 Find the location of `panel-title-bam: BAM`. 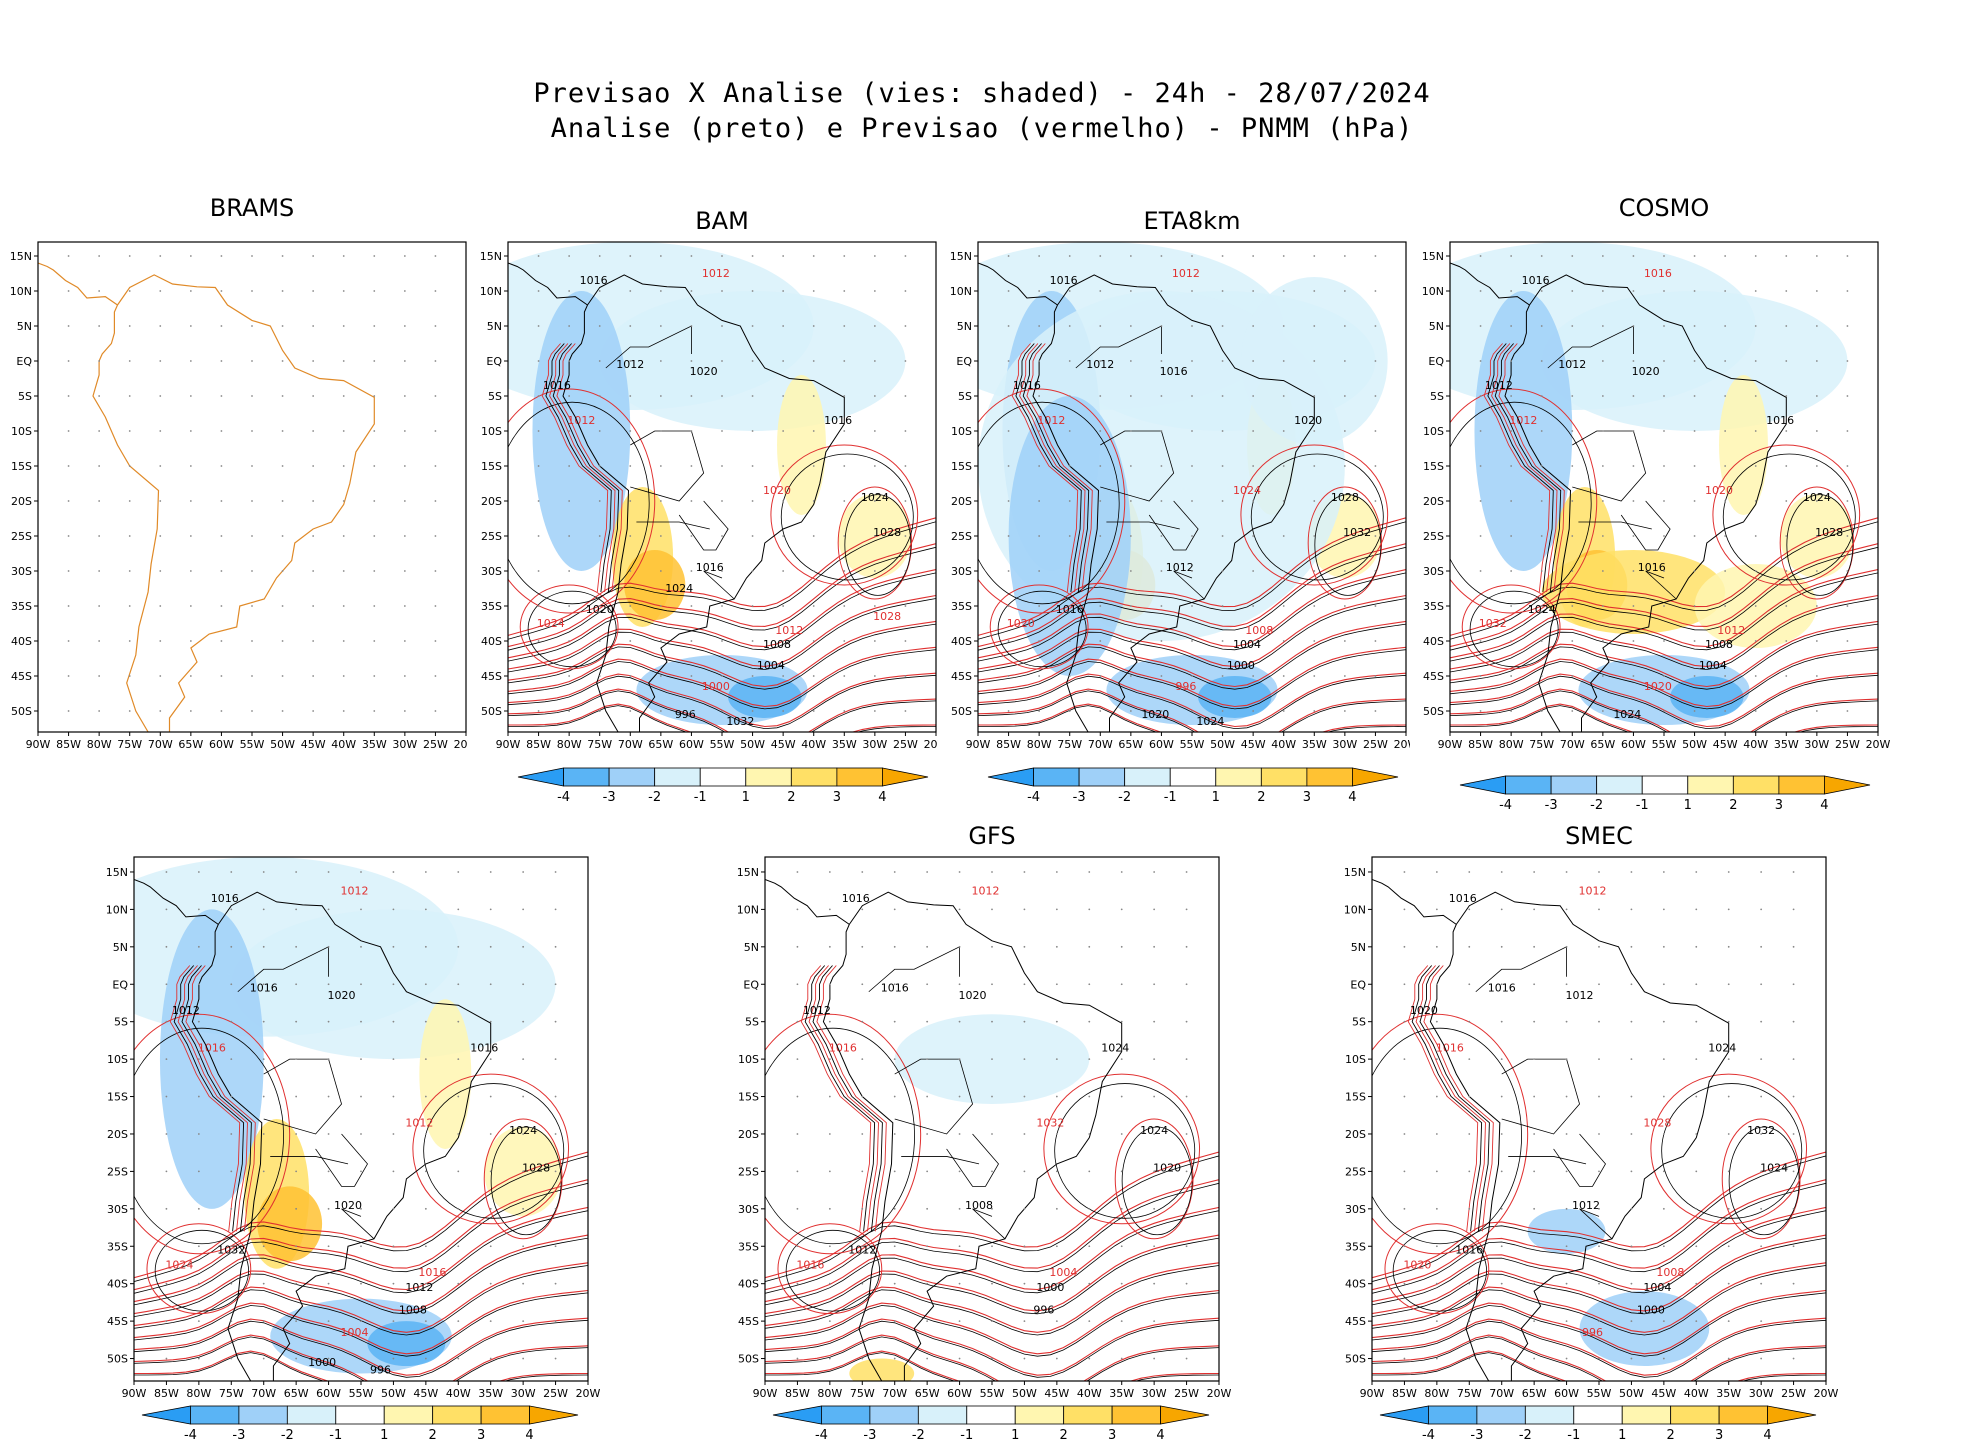

panel-title-bam: BAM is located at coordinates (722, 221).